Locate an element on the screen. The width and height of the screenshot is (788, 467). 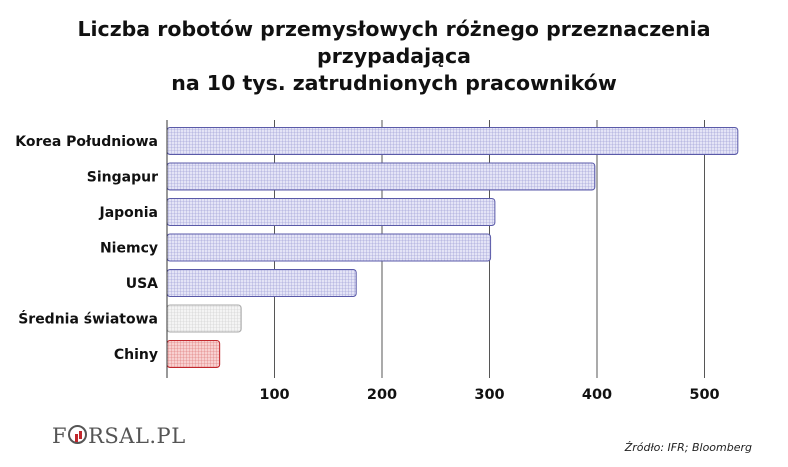
category-label-niemcy: Niemcy is located at coordinates (129, 249).